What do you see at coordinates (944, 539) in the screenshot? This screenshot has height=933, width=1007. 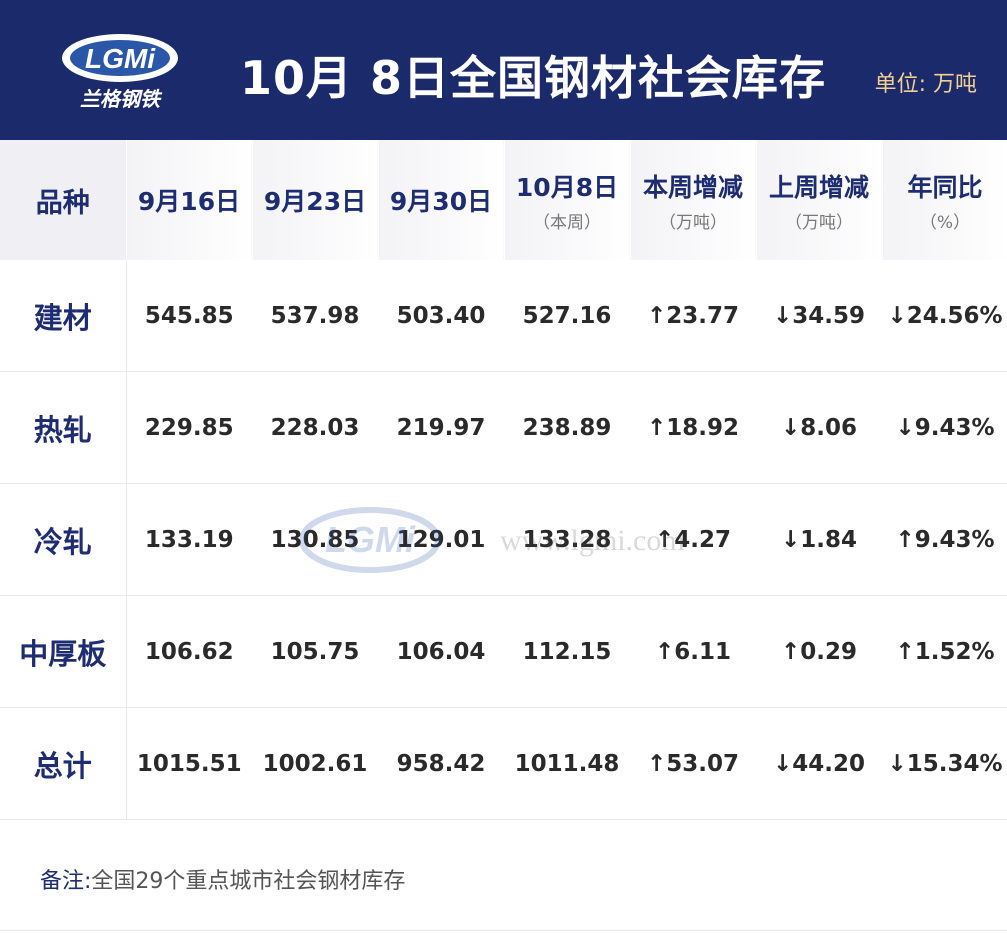 I see `yoy-cell: ↑9.43%` at bounding box center [944, 539].